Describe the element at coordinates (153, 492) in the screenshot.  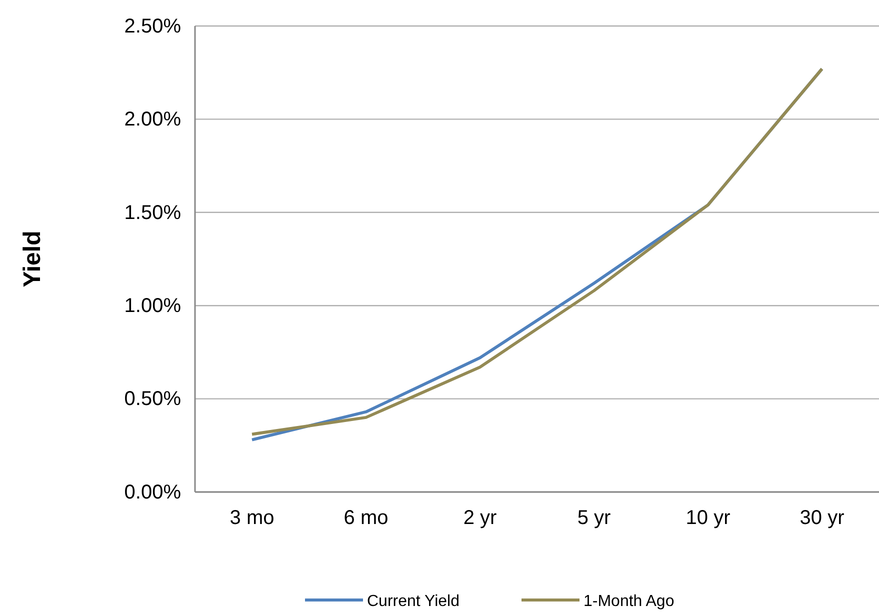
I see `y-tick-label: 0.00%` at that location.